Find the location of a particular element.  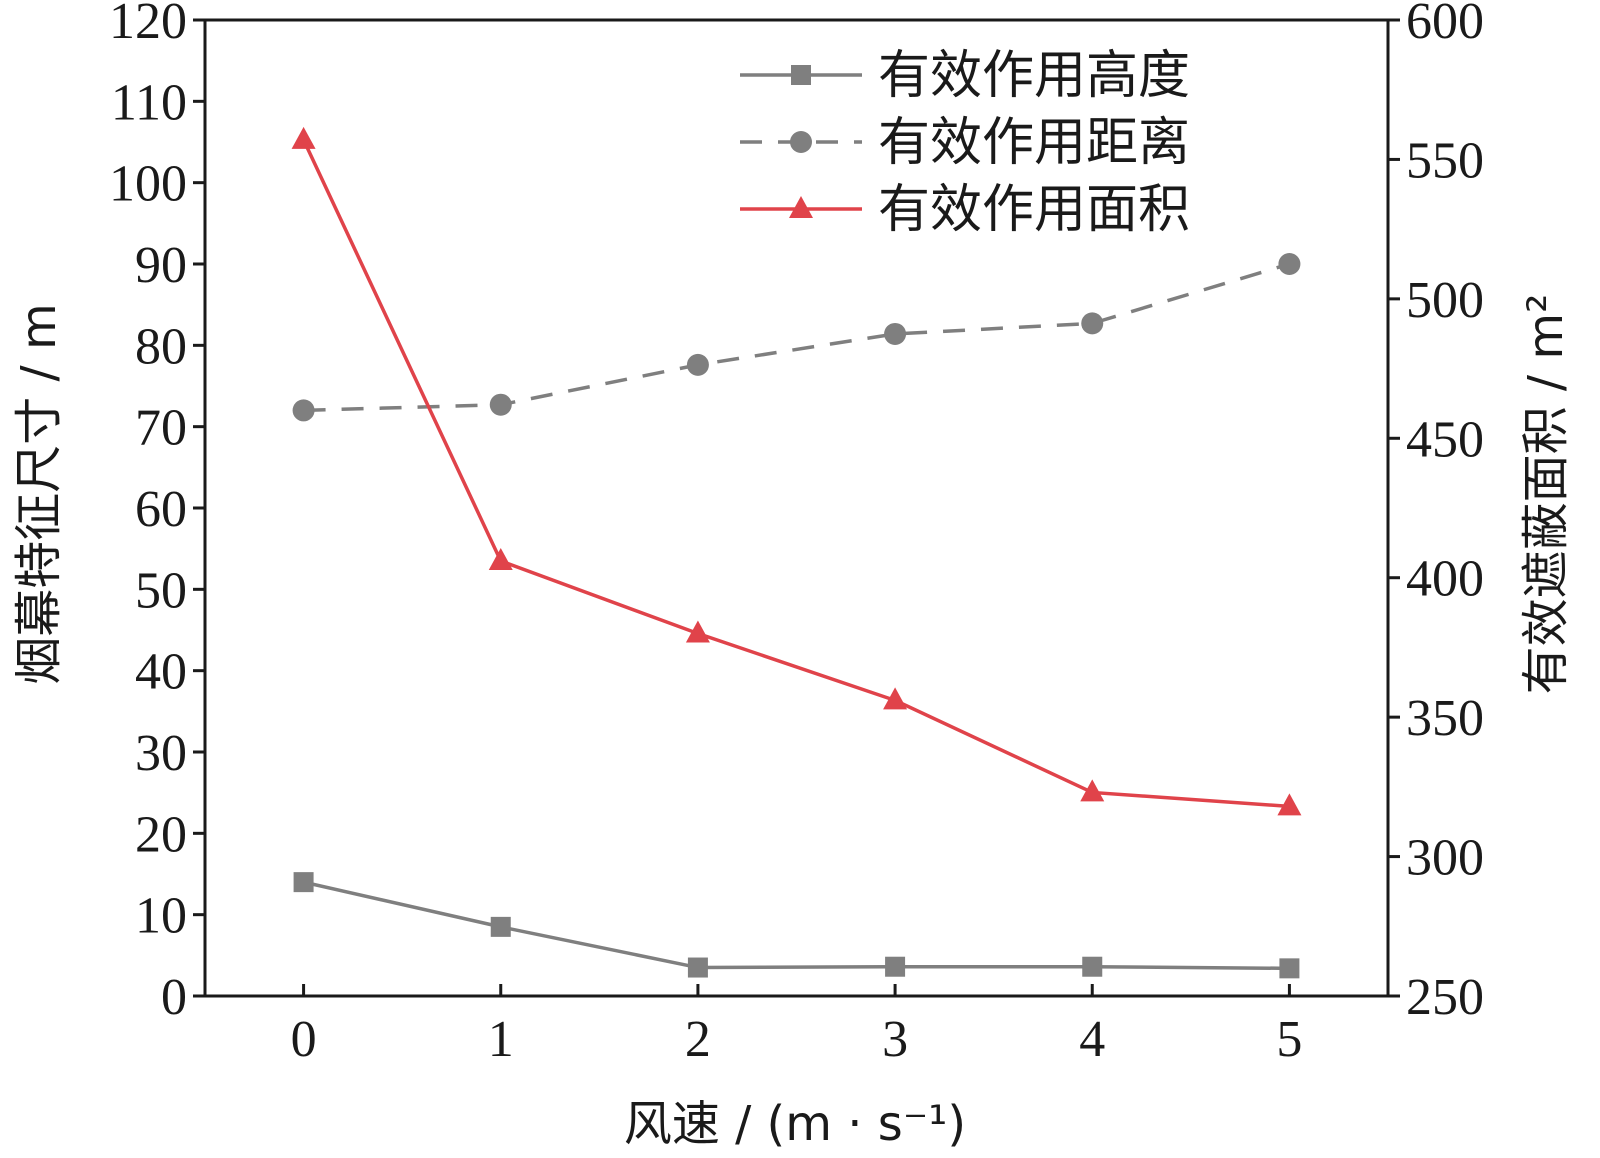

y-left-tick-label: 80 is located at coordinates (161, 346).